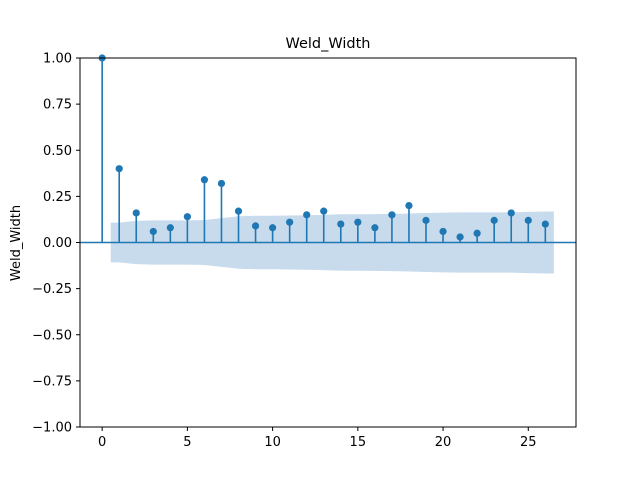 Image resolution: width=640 pixels, height=480 pixels. I want to click on chart-title: Weld_Width, so click(327, 44).